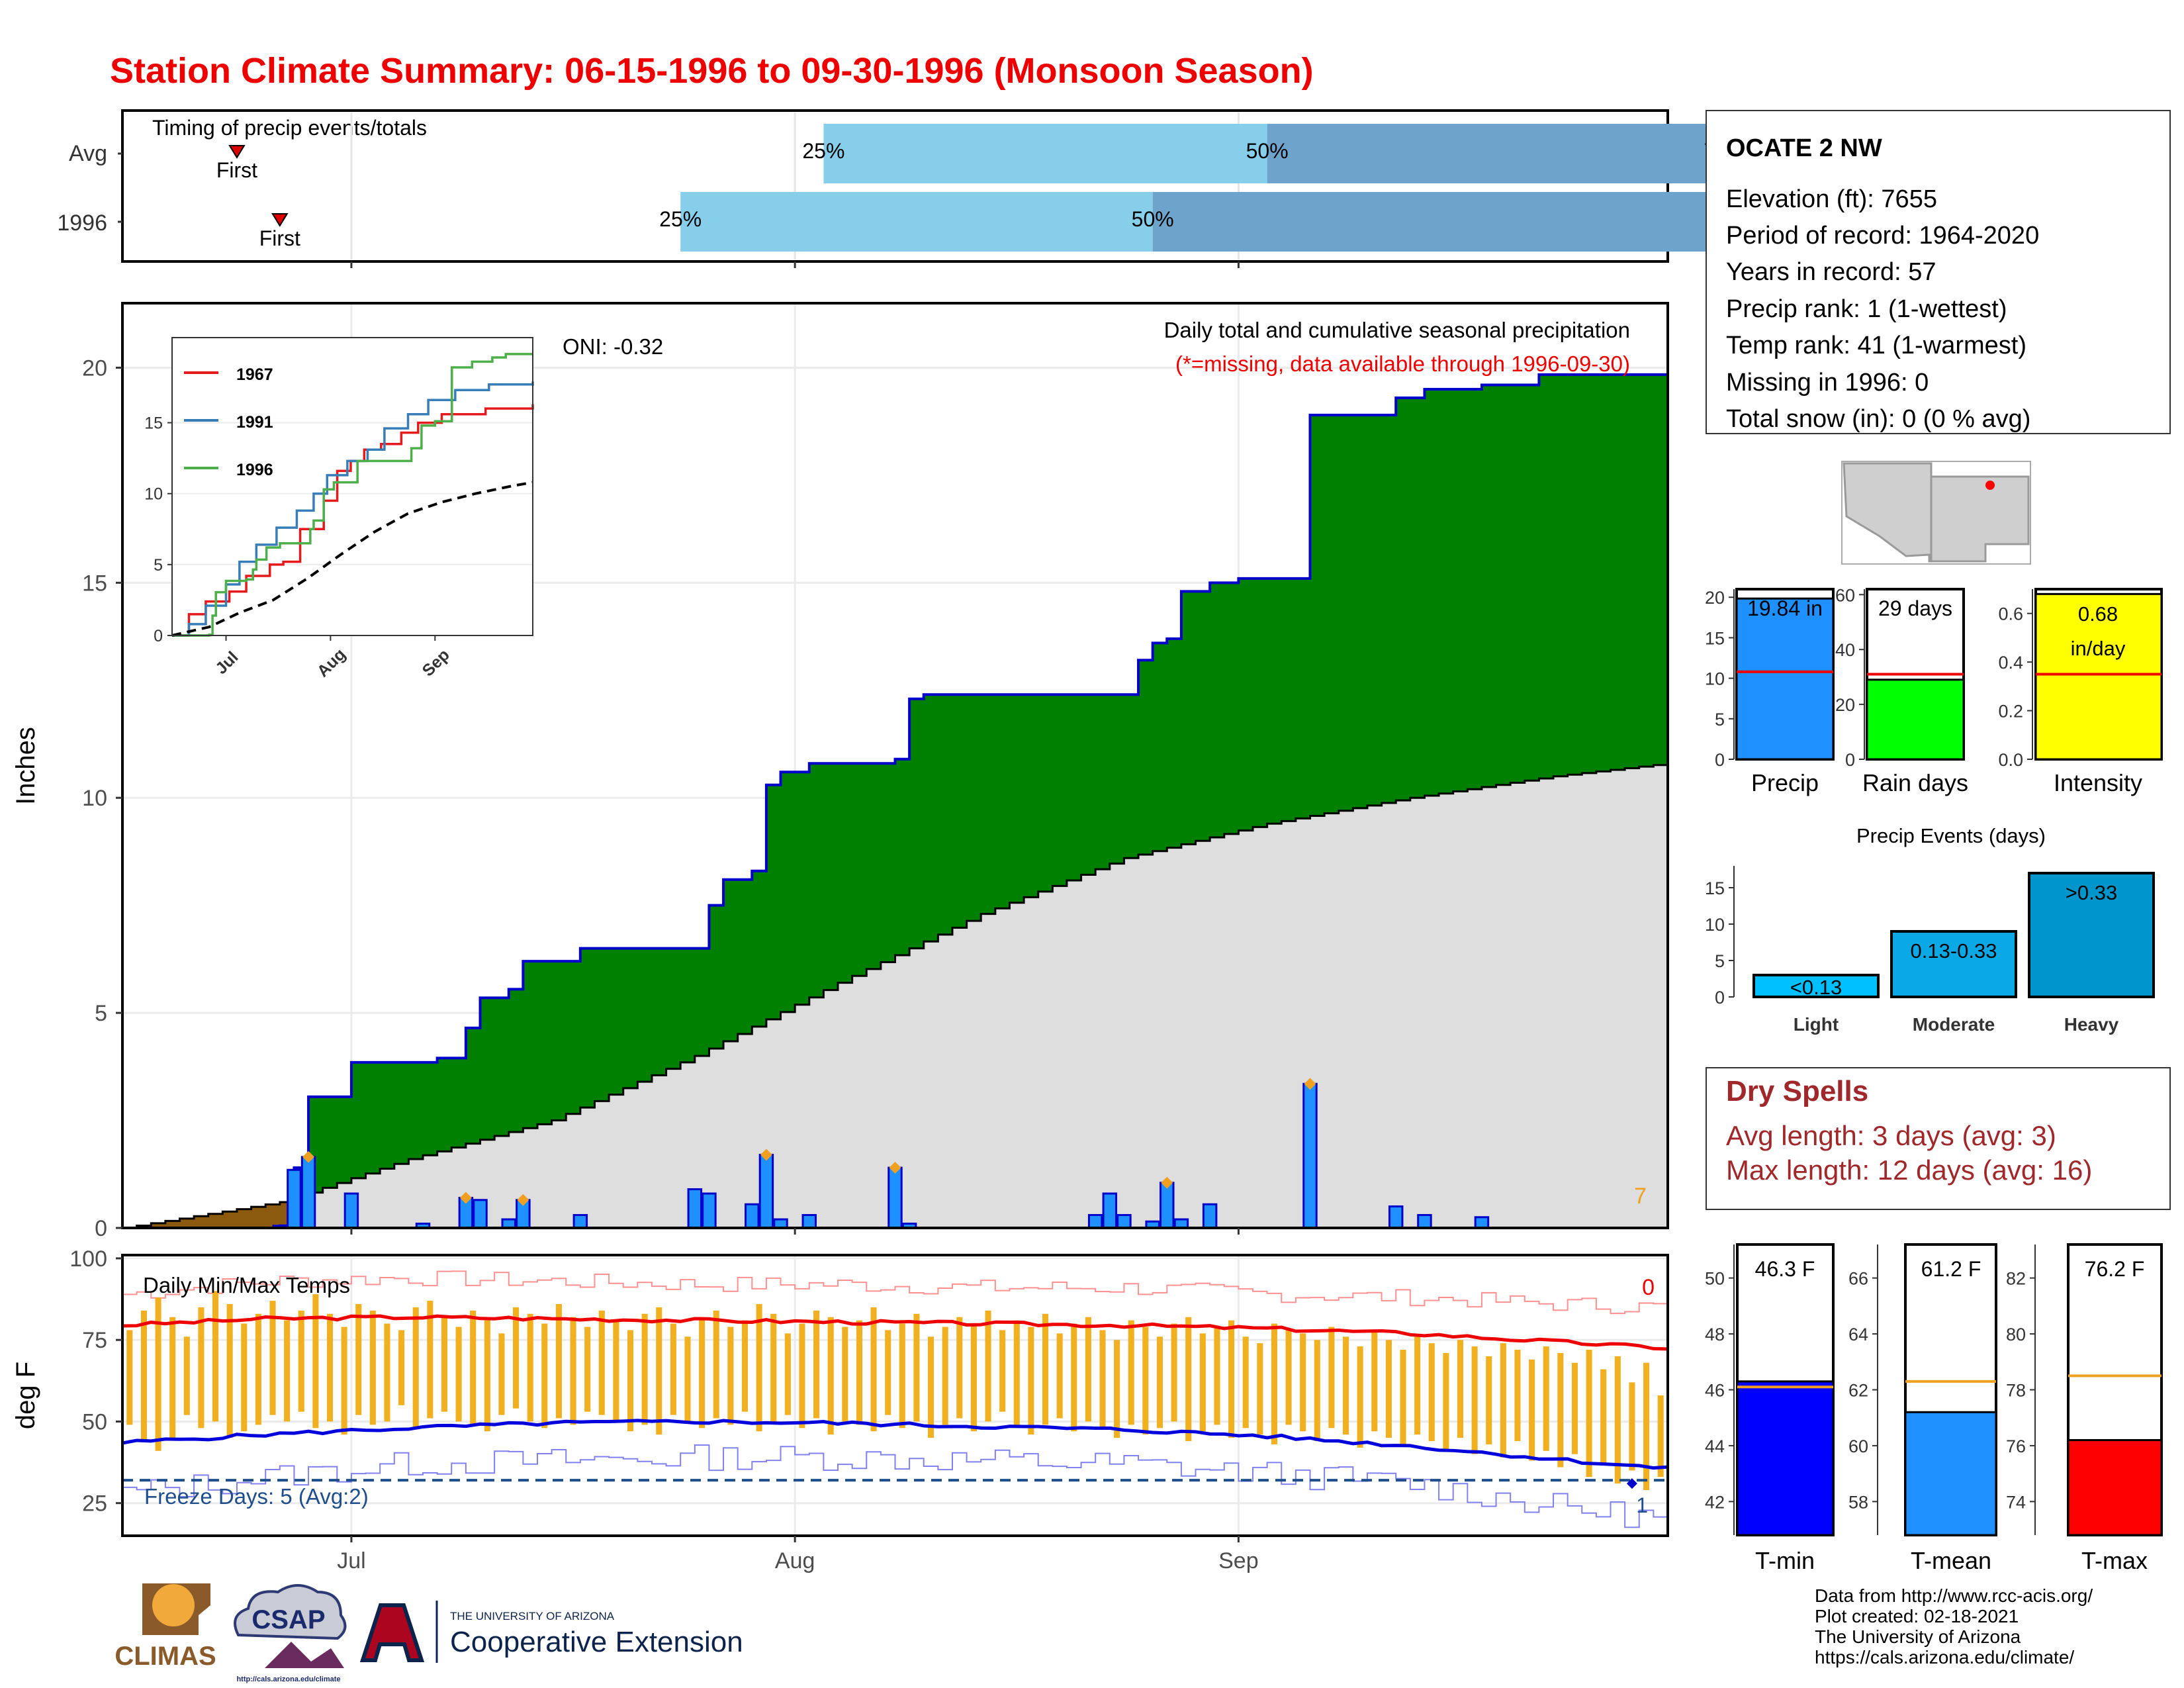 The image size is (2184, 1688). Describe the element at coordinates (1878, 419) in the screenshot. I see `station-snow: Total snow (in): 0 (0 % avg)` at that location.